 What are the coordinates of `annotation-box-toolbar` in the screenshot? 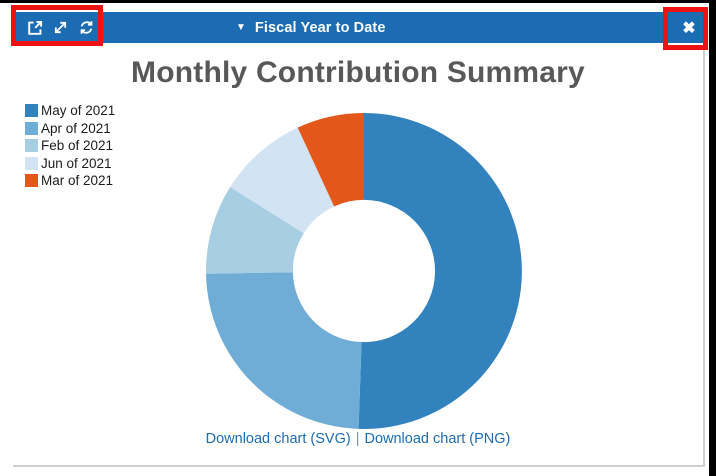 It's located at (57, 25).